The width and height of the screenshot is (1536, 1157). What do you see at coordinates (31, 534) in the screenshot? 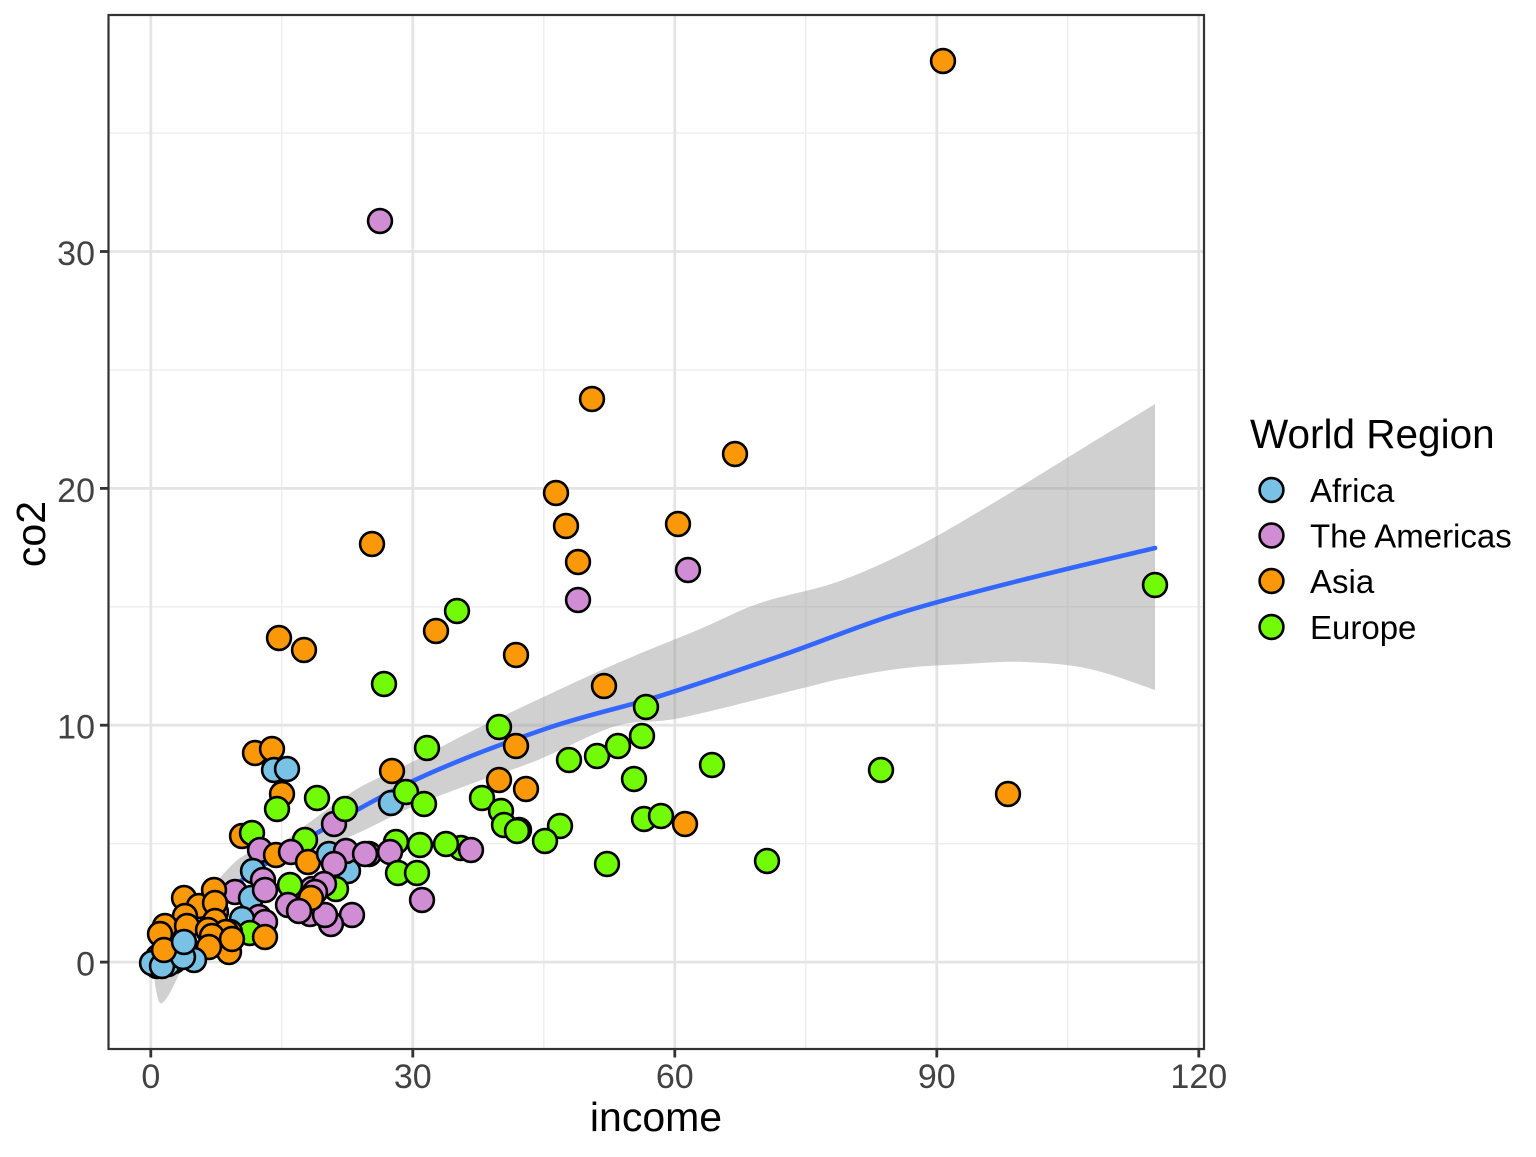
I see `svg-text: co2` at bounding box center [31, 534].